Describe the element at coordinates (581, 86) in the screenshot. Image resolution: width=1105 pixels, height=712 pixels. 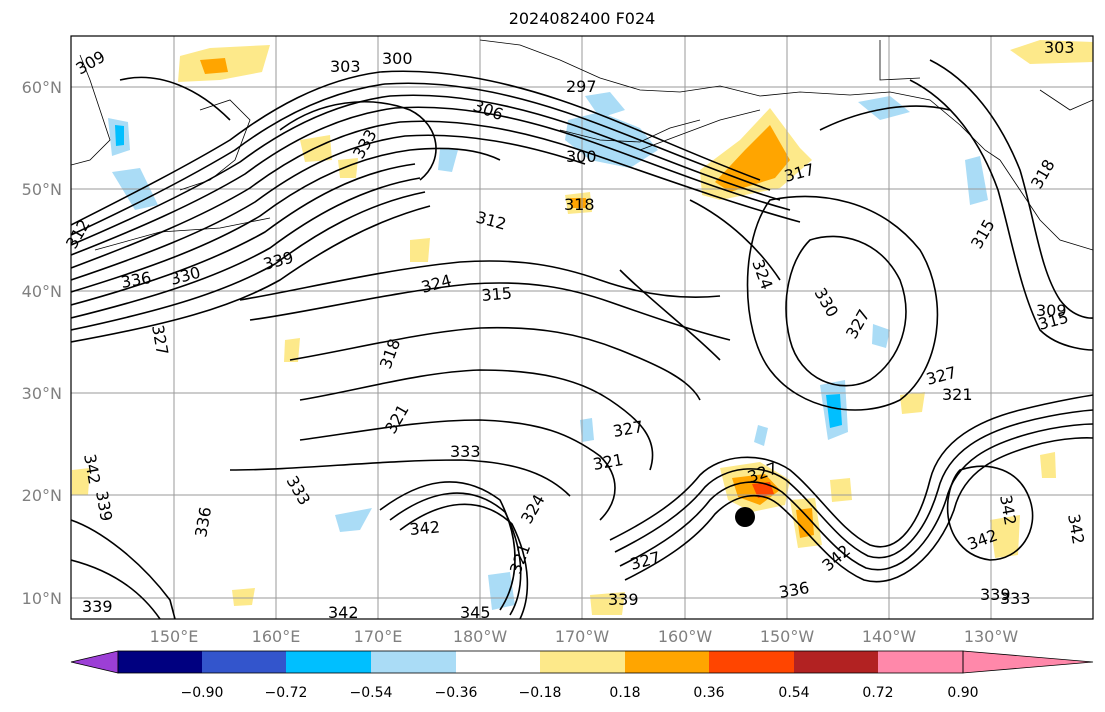
I see `contour-label: 297` at that location.